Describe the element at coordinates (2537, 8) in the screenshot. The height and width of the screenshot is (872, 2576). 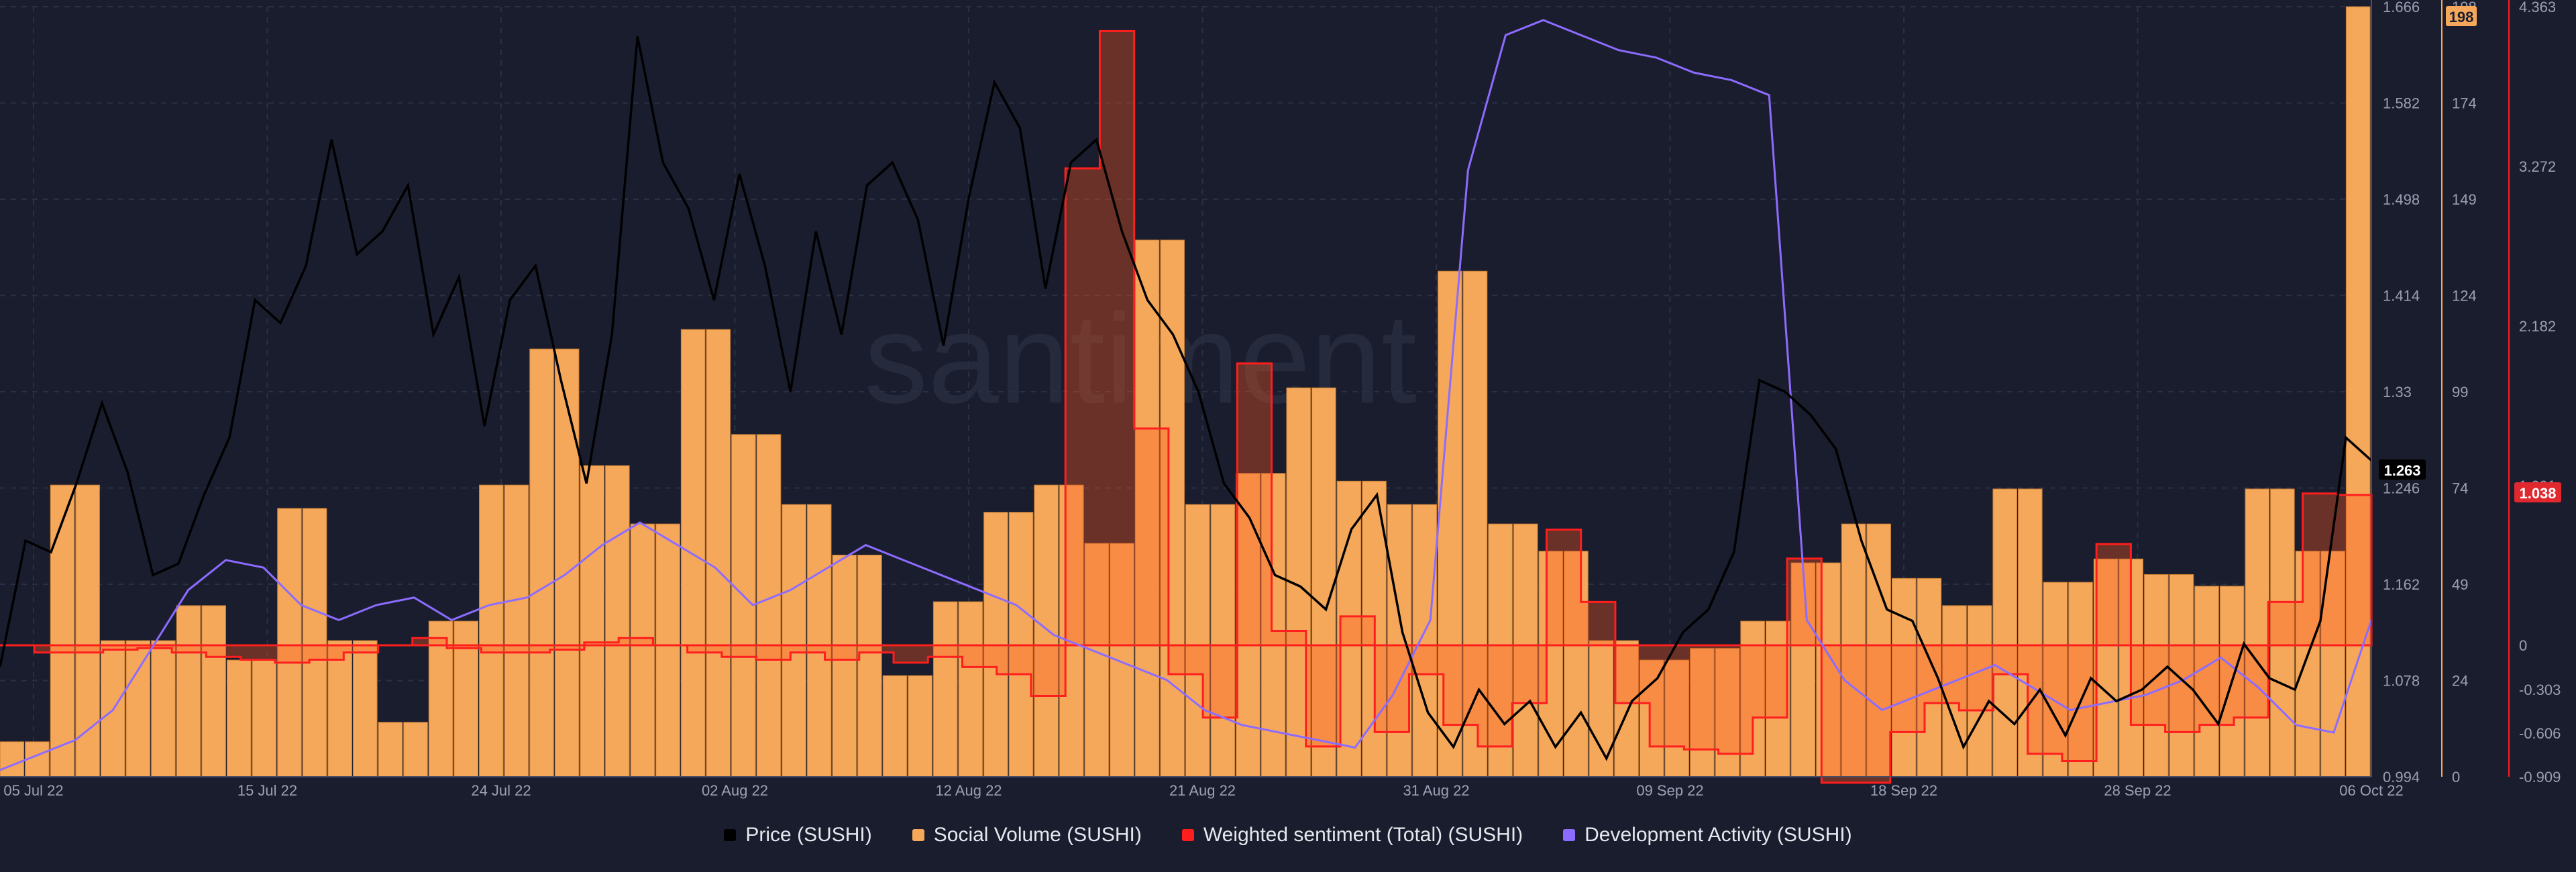
I see `sentiment-tick-label: 4.363` at that location.